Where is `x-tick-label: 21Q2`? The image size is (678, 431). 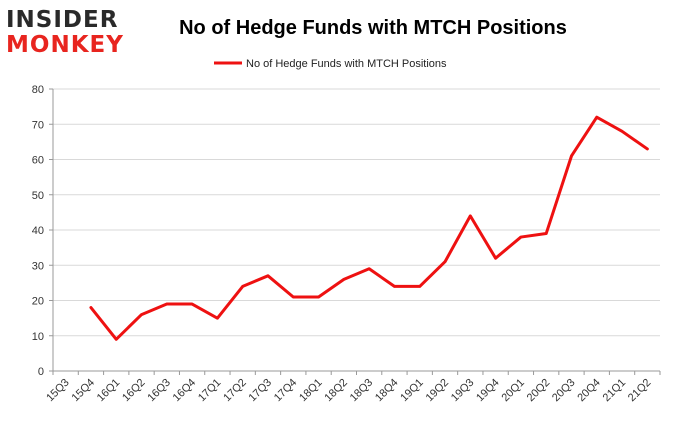
x-tick-label: 21Q2 is located at coordinates (640, 391).